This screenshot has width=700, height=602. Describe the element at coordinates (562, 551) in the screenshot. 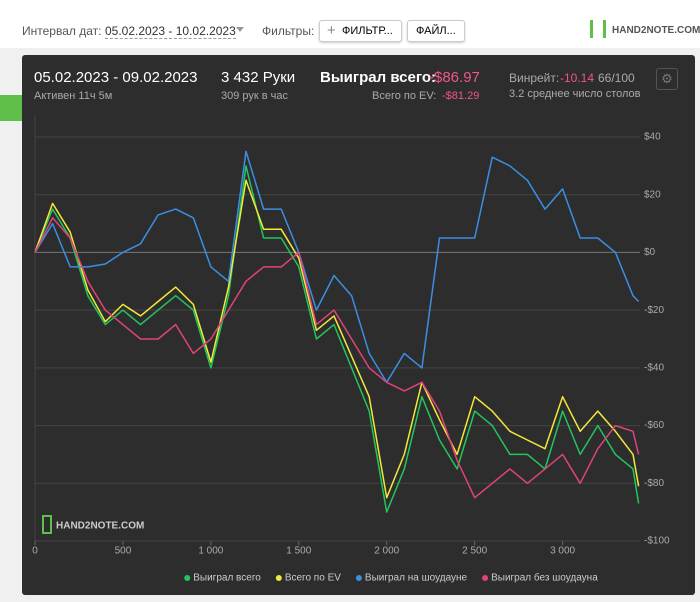

I see `x-tick-label: 3 000` at that location.